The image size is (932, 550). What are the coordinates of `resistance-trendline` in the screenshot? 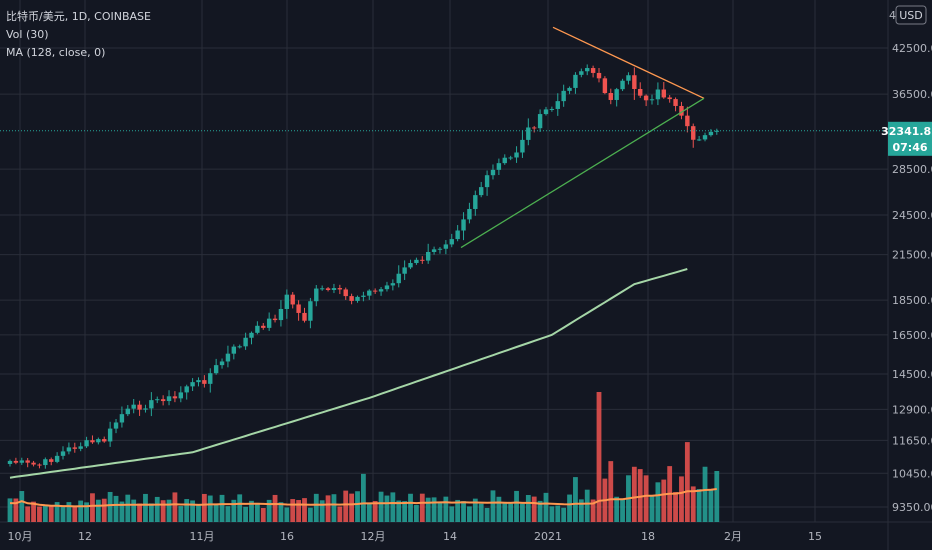 It's located at (628, 62).